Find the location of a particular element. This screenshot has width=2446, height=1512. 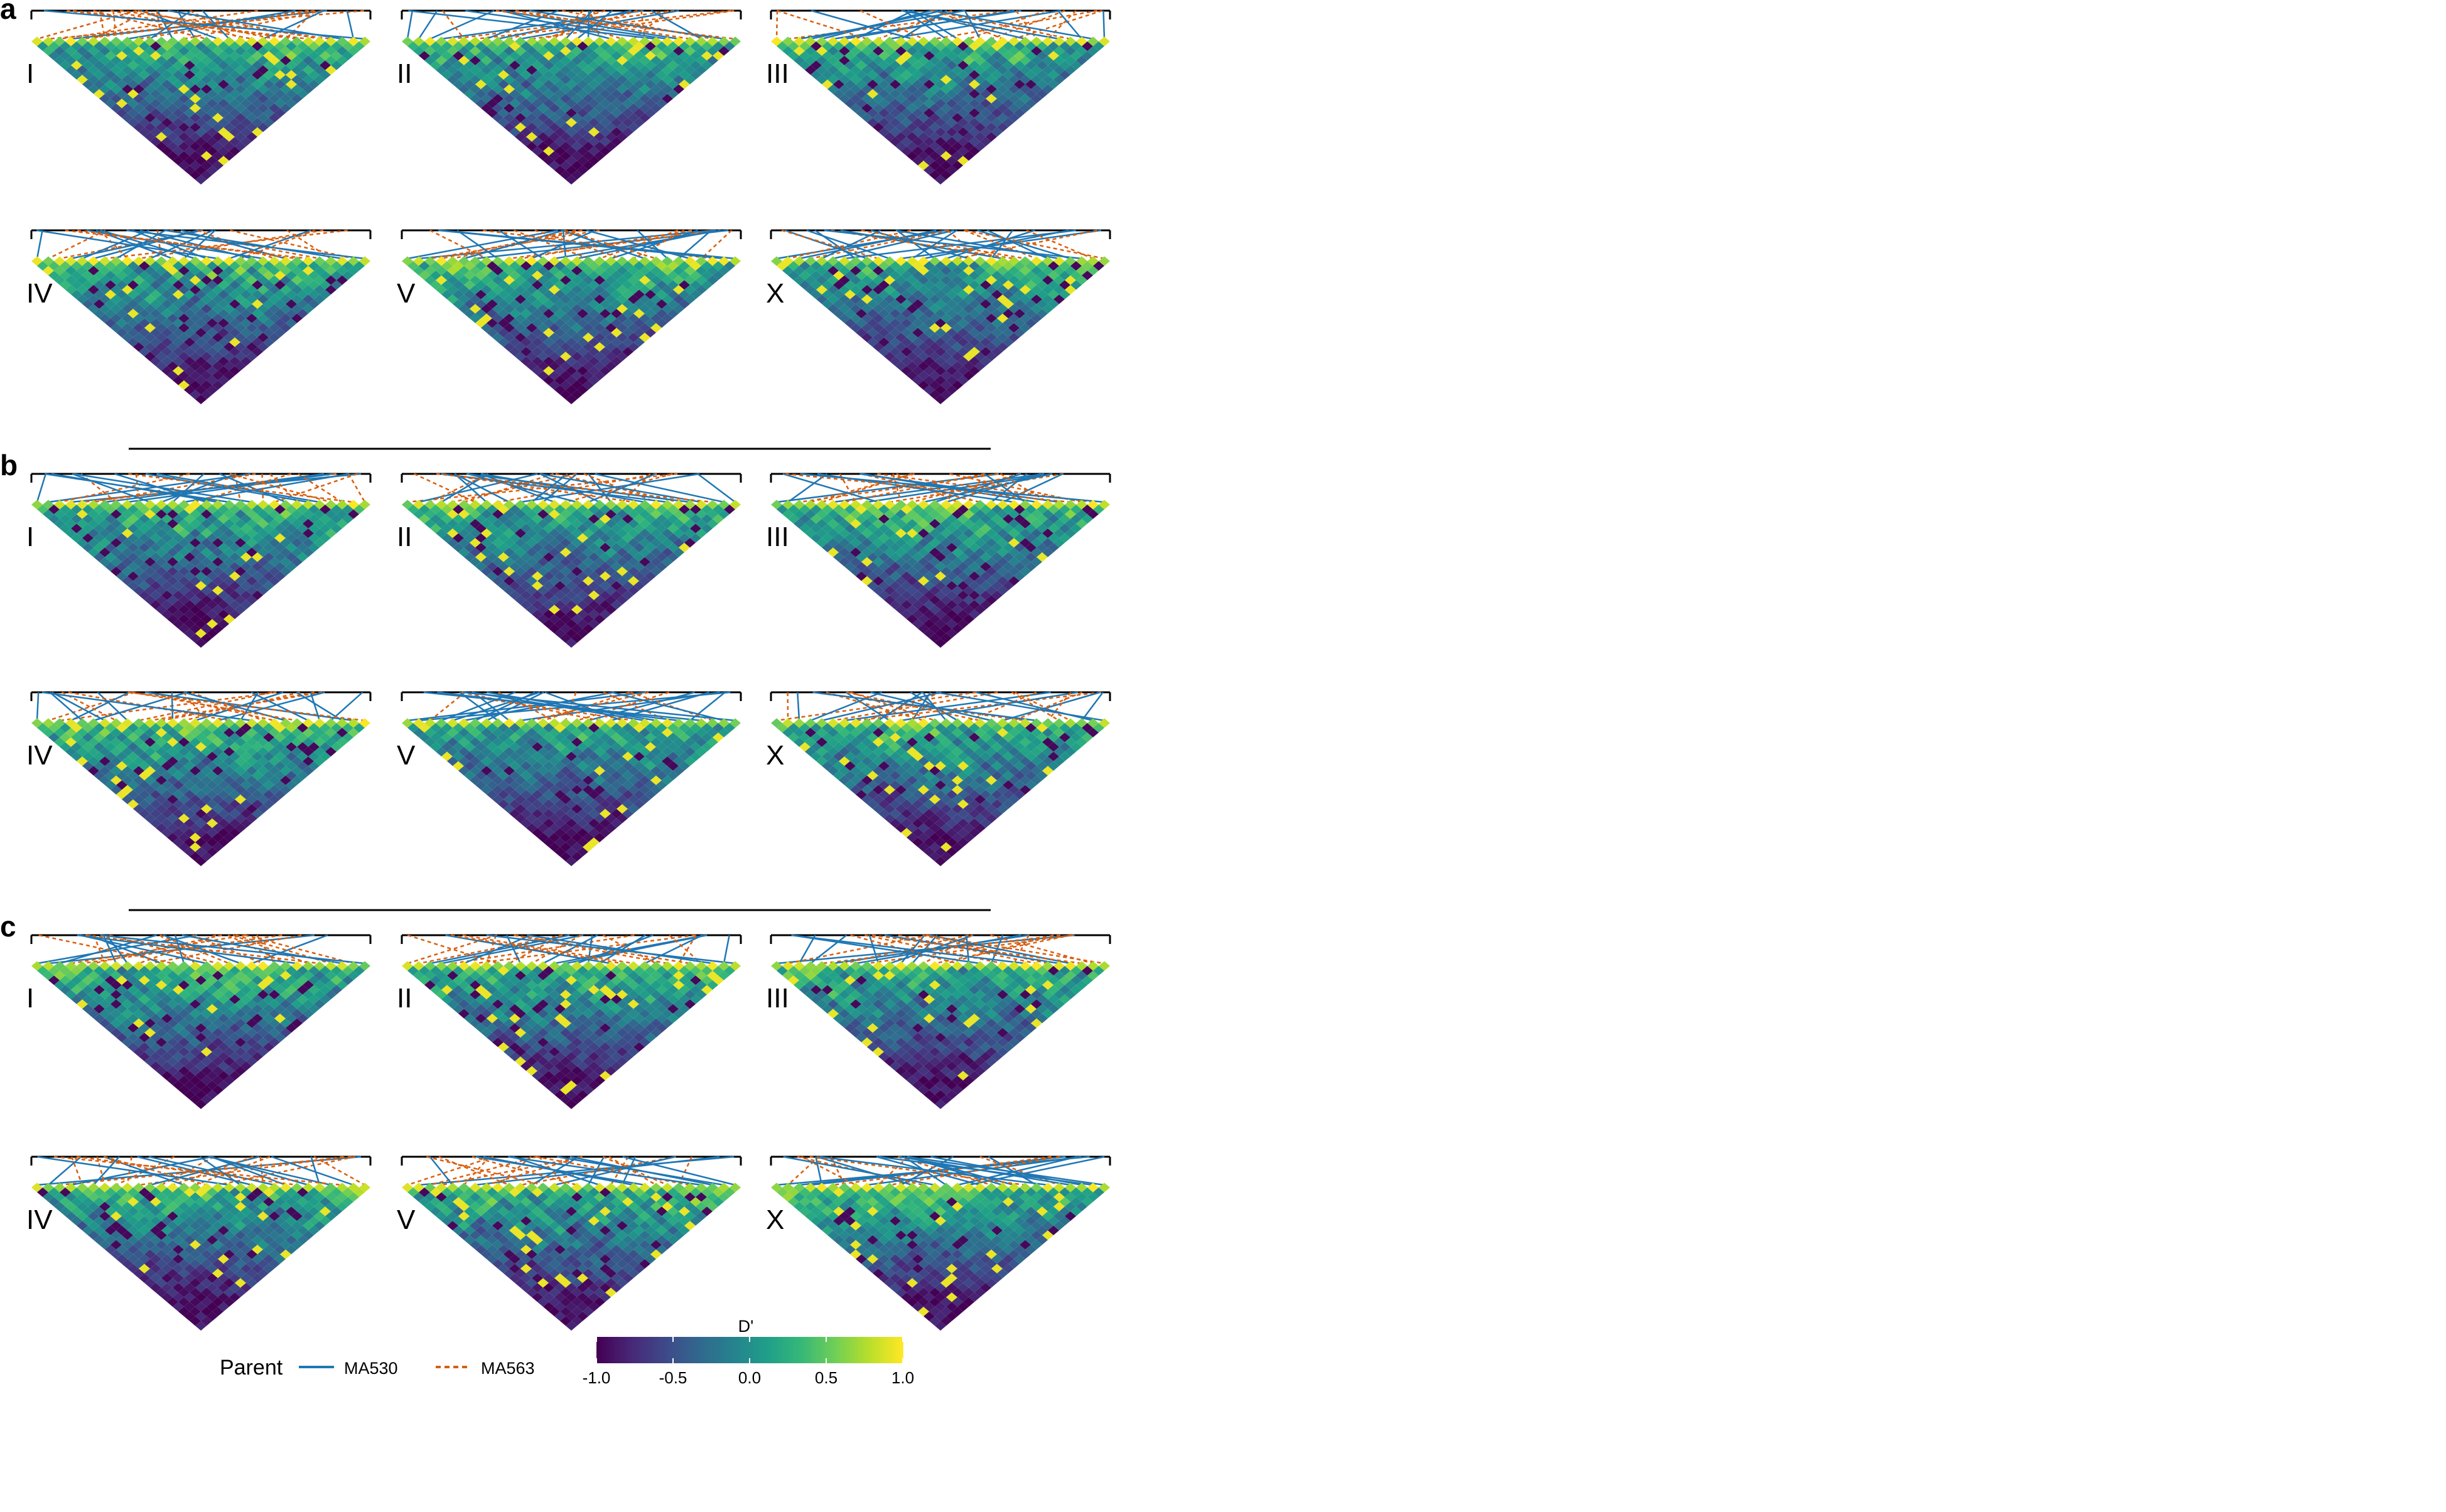

chrom-plot-a-III: III is located at coordinates (939, 97).